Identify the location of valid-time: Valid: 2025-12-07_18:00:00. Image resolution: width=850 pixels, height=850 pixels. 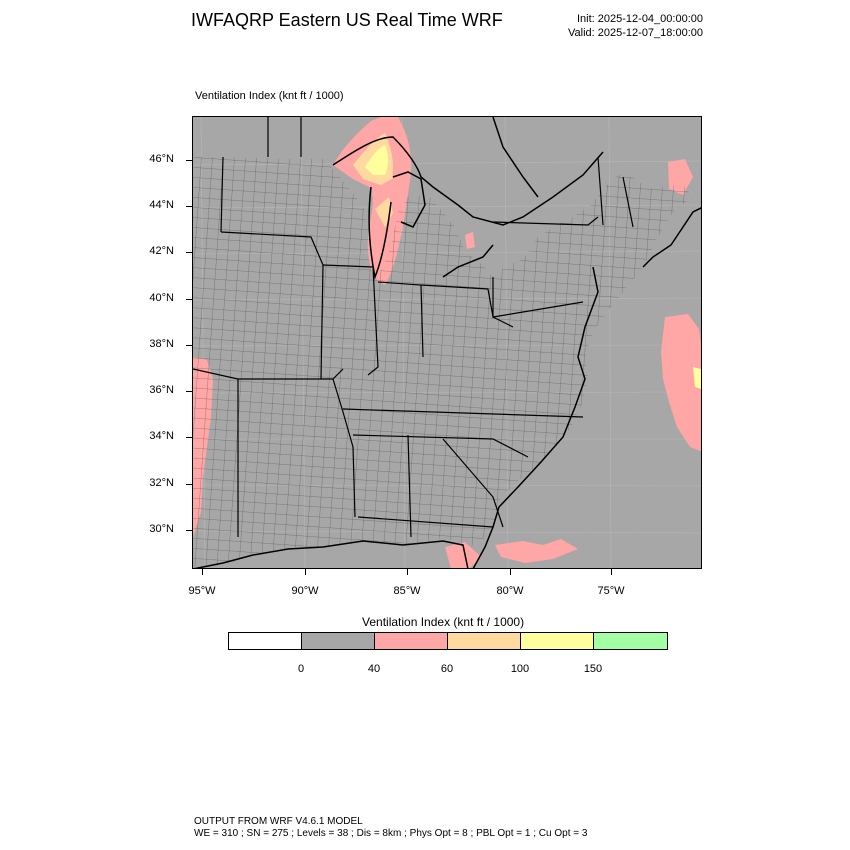
(635, 33).